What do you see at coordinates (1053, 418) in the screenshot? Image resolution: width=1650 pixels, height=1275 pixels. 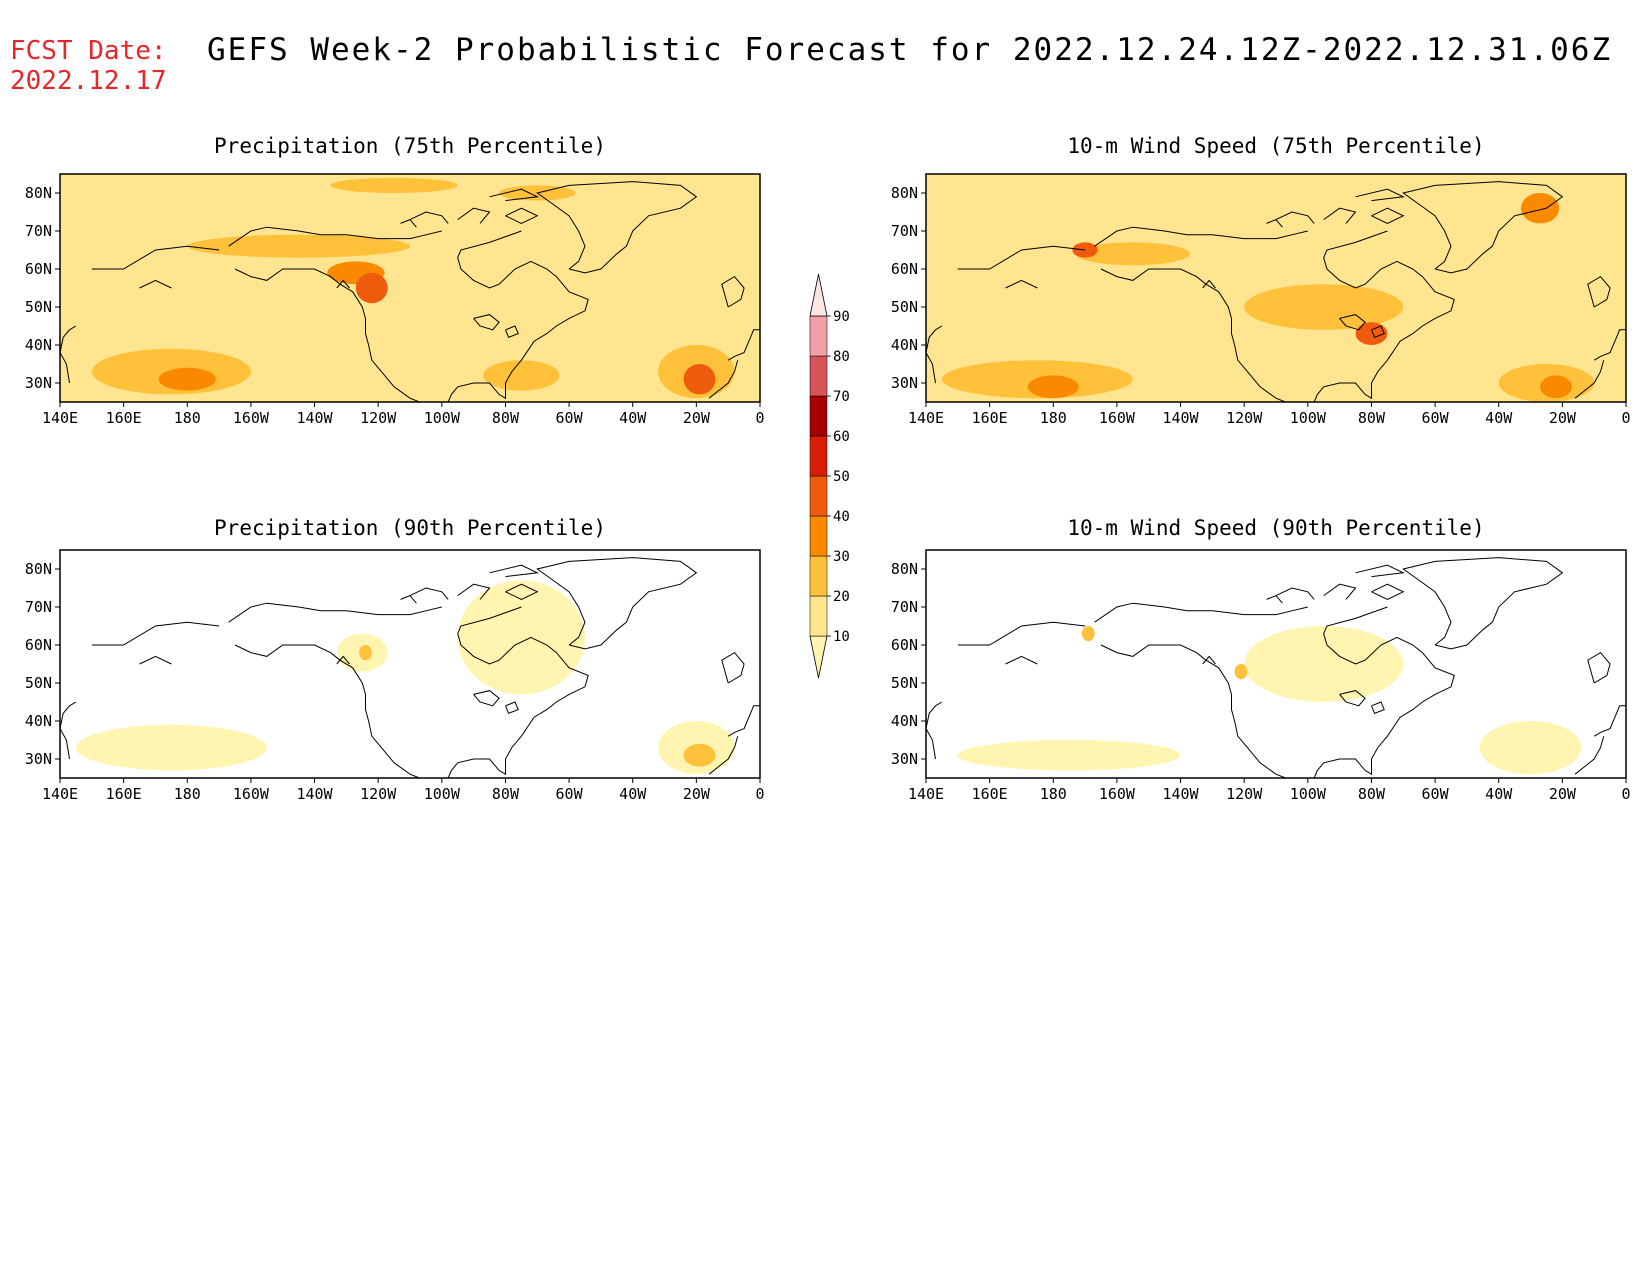 I see `lon-tick-label: 180` at bounding box center [1053, 418].